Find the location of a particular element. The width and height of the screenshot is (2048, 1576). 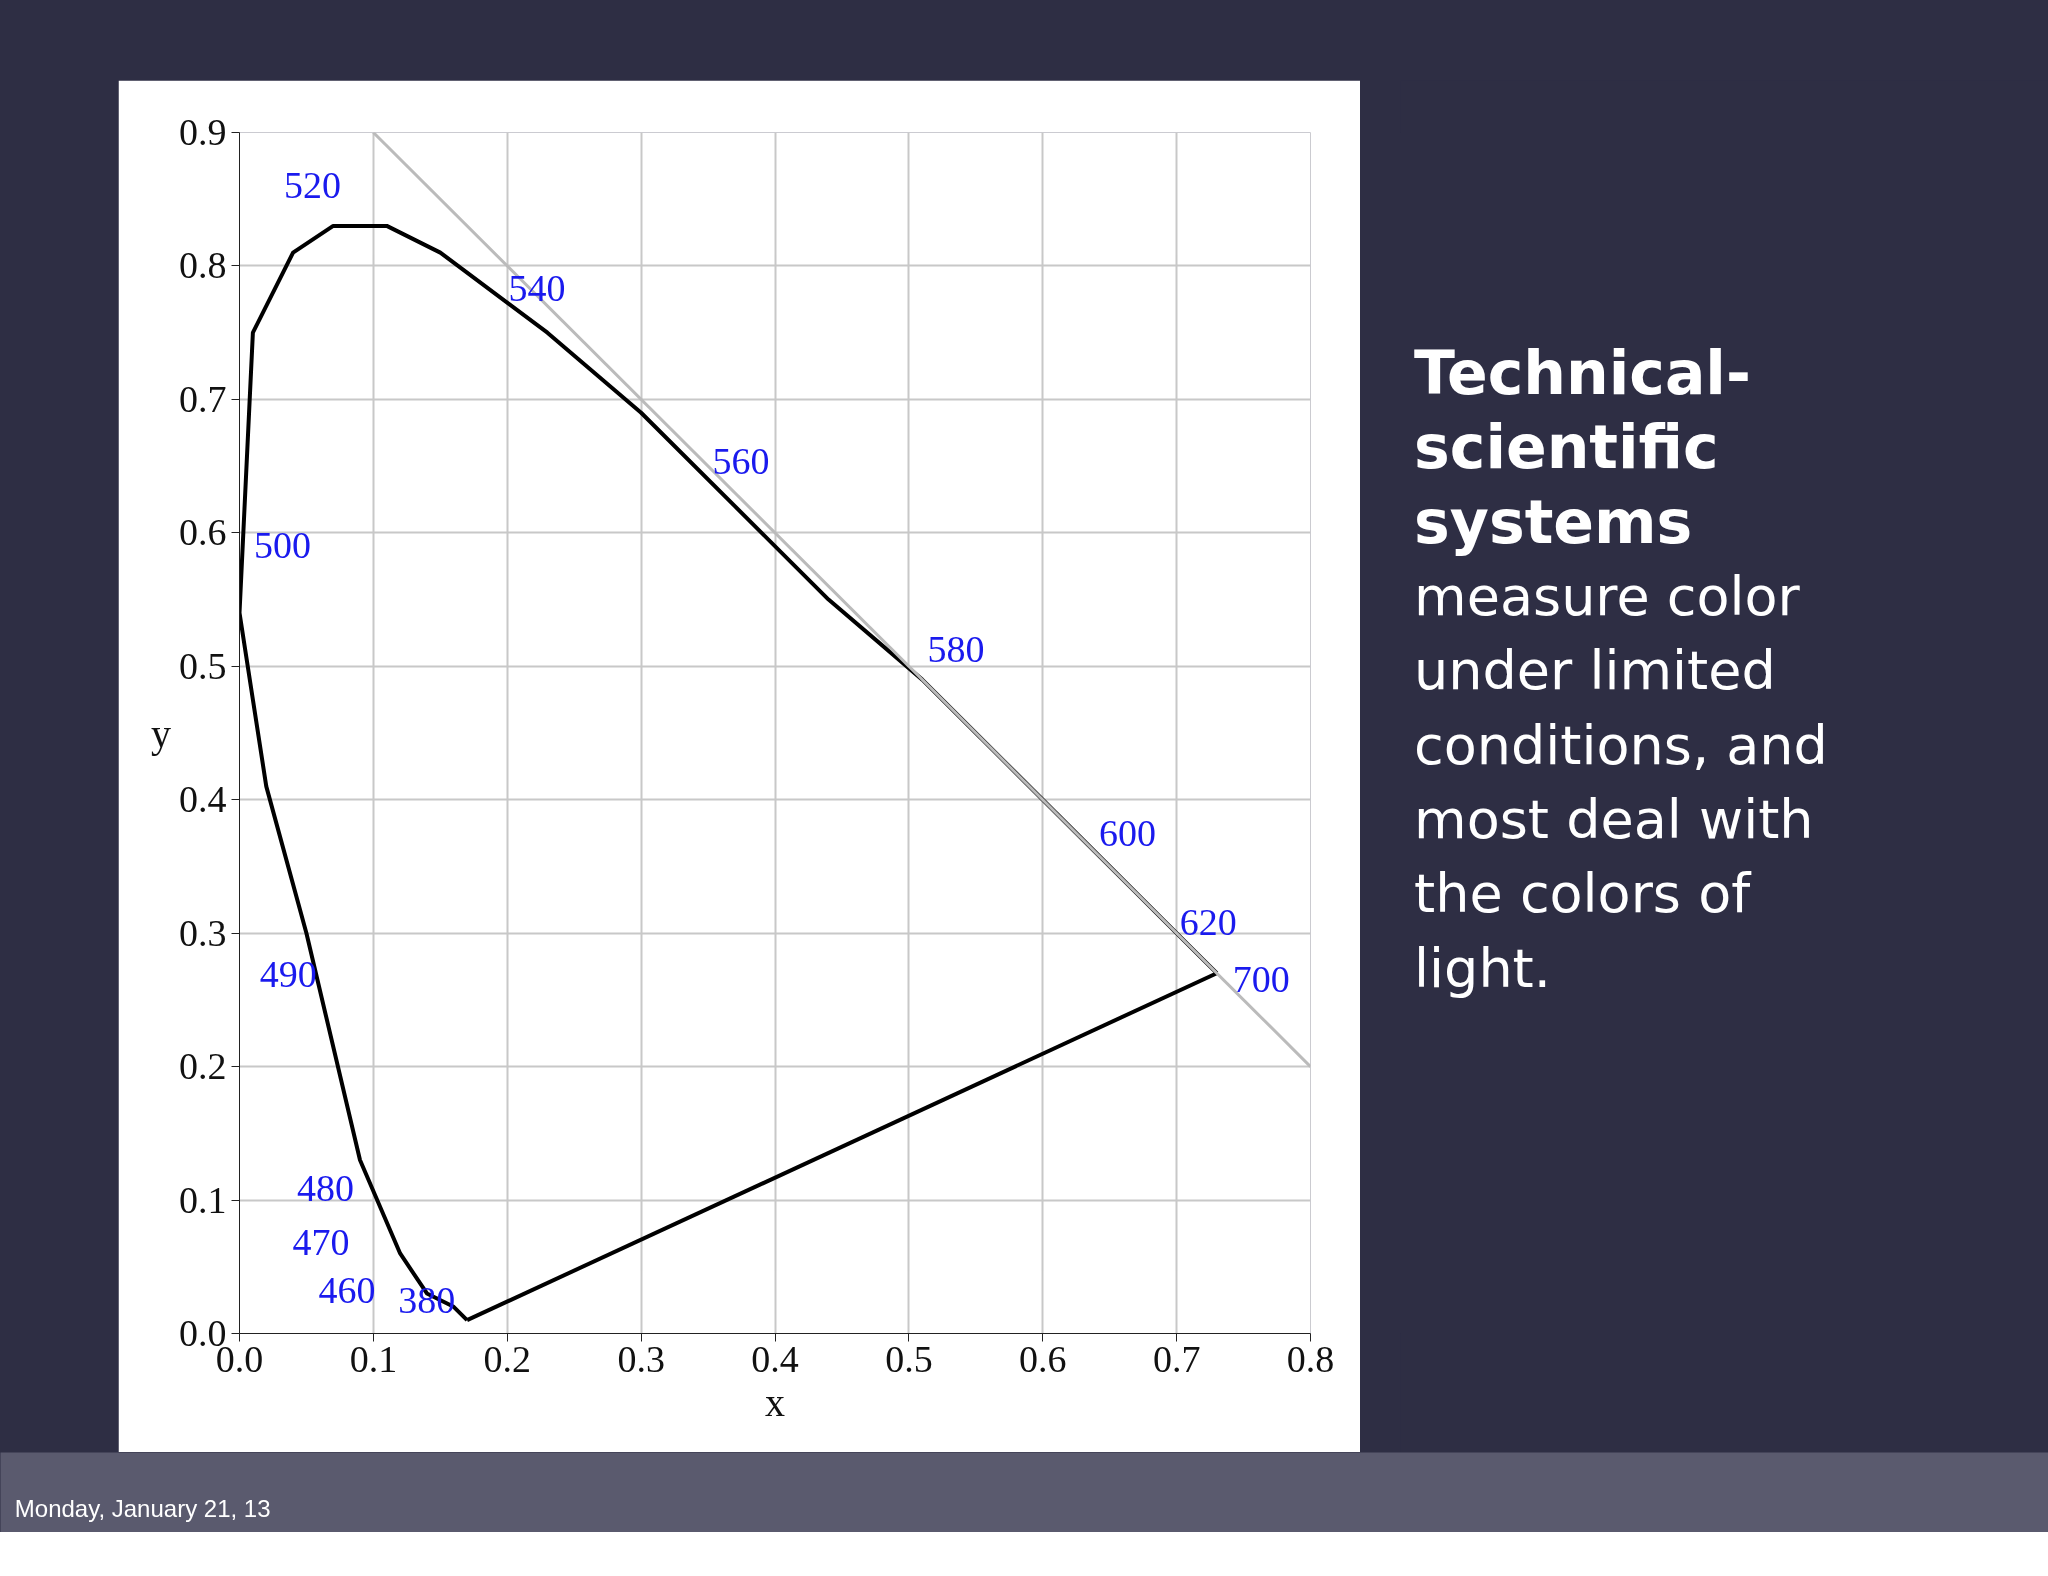

annotation: 460 is located at coordinates (347, 1289).